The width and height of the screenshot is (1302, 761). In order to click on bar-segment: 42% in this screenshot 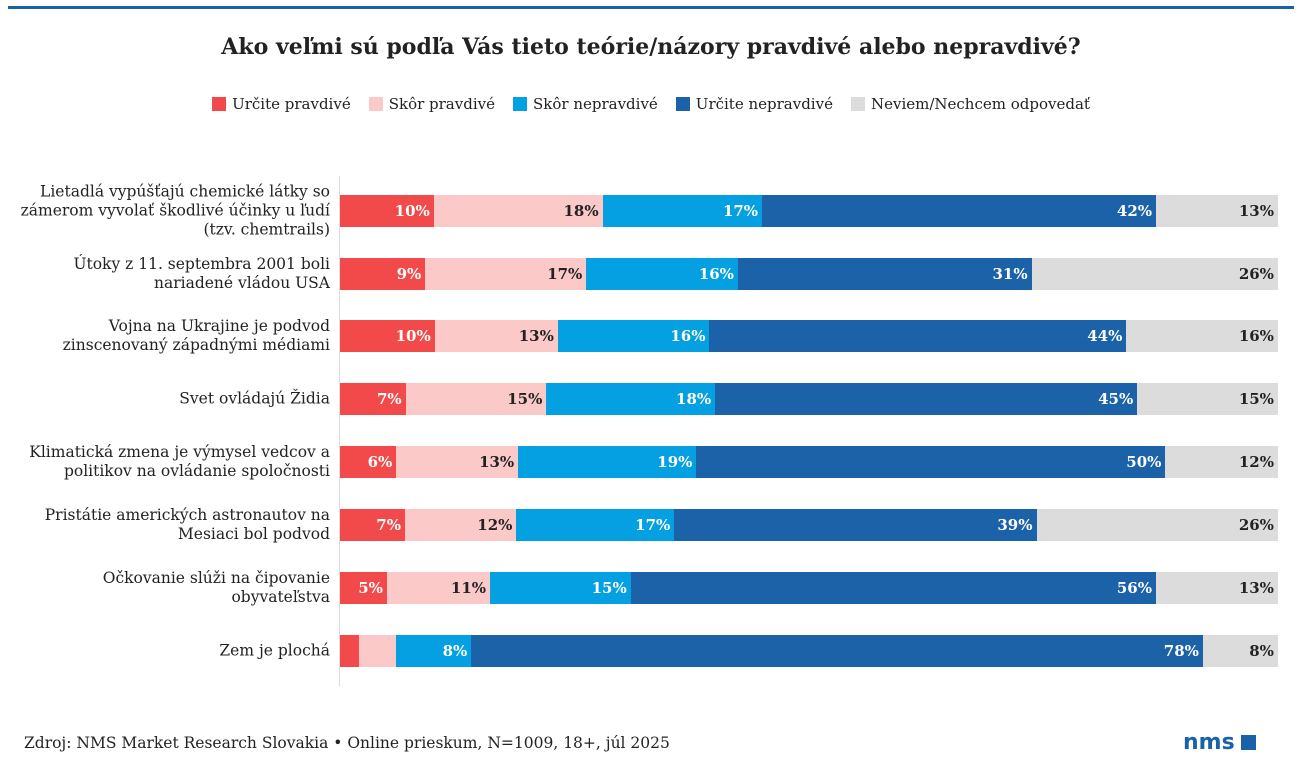, I will do `click(959, 211)`.